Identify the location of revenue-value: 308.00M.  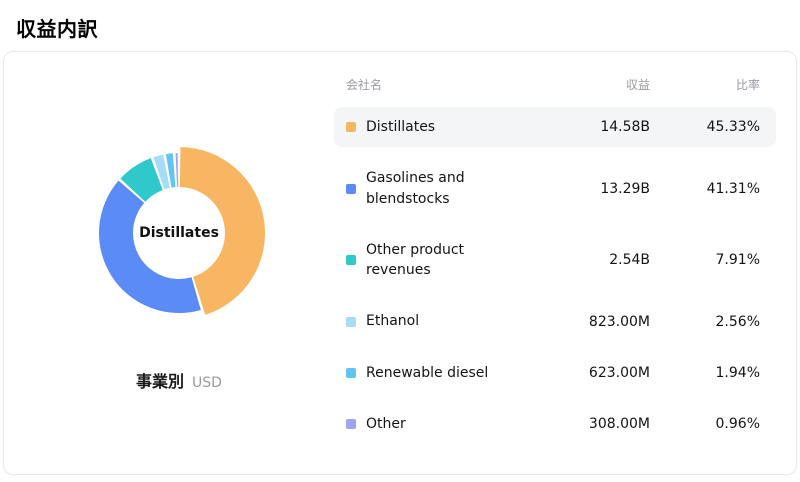
(619, 424).